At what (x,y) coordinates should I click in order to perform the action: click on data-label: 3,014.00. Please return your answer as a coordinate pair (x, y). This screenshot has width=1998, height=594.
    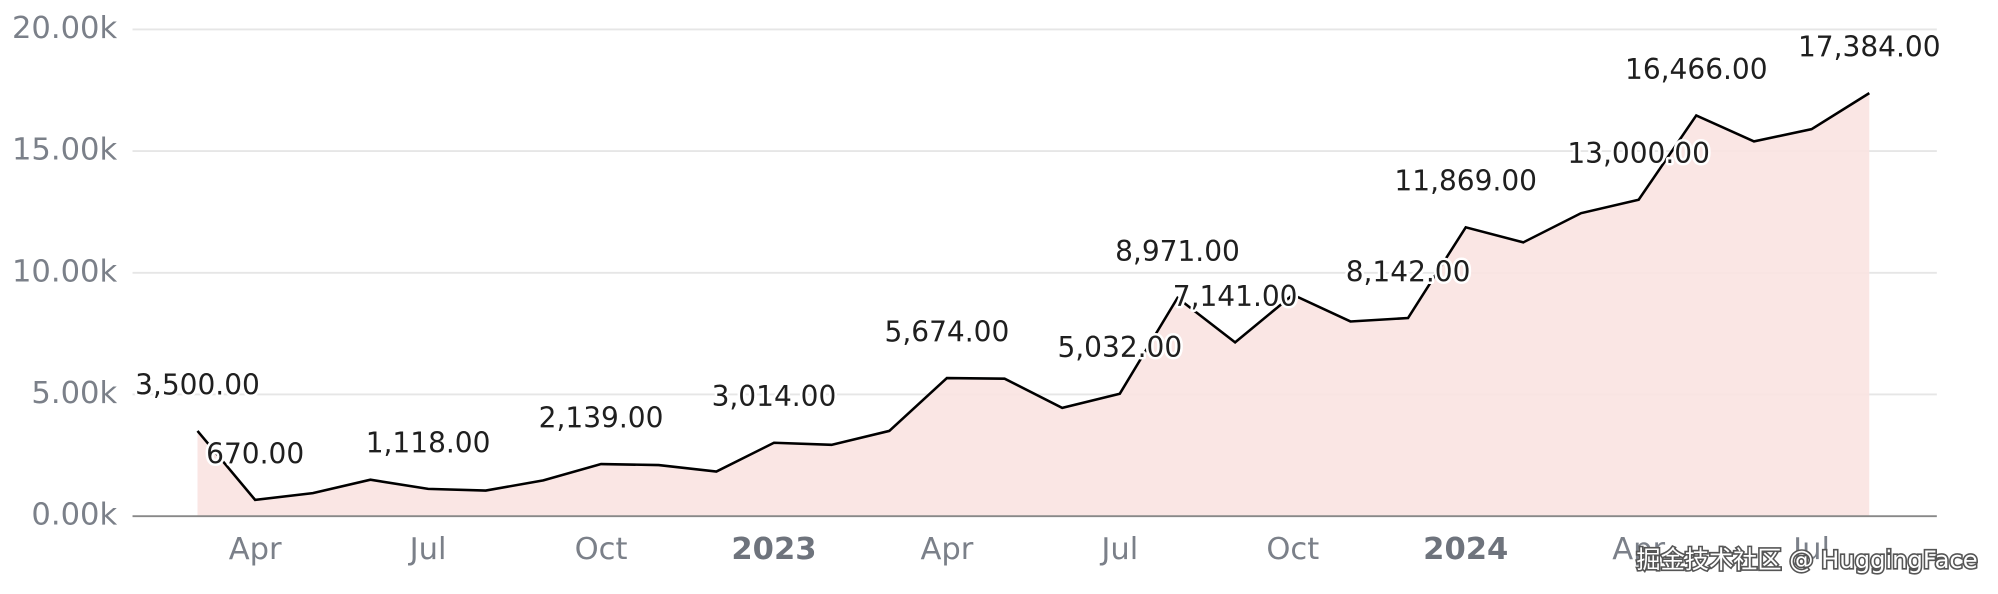
    Looking at the image, I should click on (774, 396).